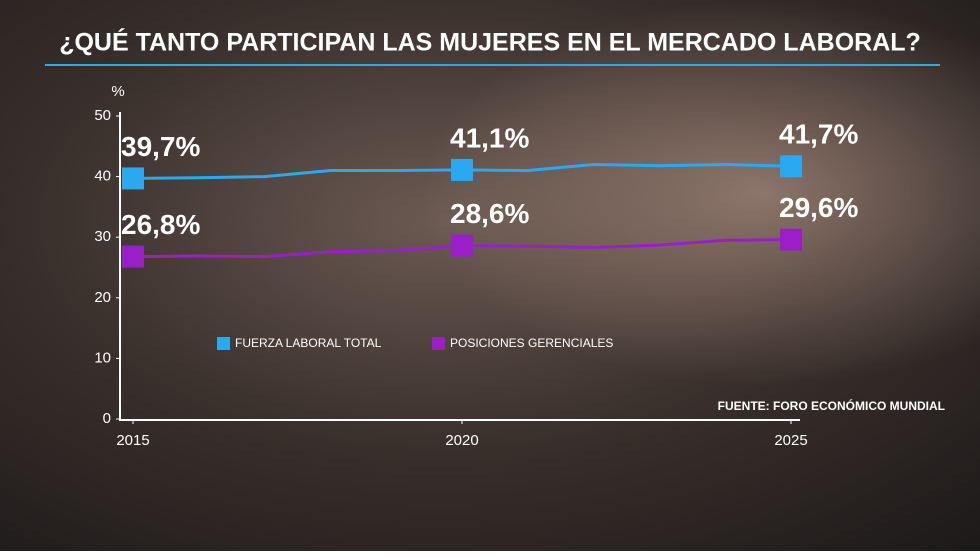  I want to click on x-tick-label: 2025, so click(790, 440).